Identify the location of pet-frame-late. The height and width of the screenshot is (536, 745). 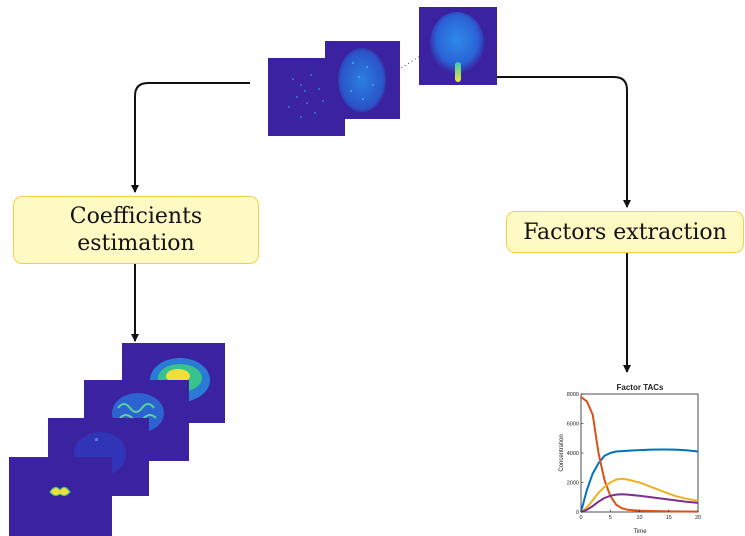
(458, 46).